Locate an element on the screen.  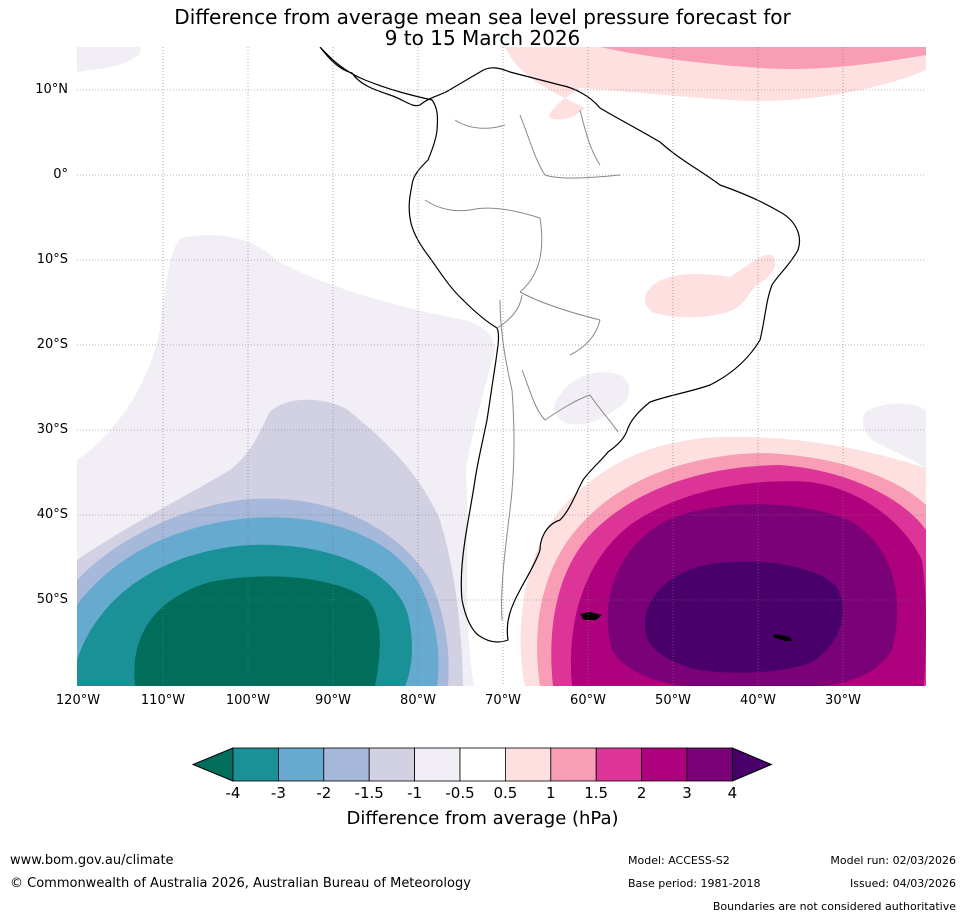
colorbar-tick-label: 0.5 is located at coordinates (505, 793).